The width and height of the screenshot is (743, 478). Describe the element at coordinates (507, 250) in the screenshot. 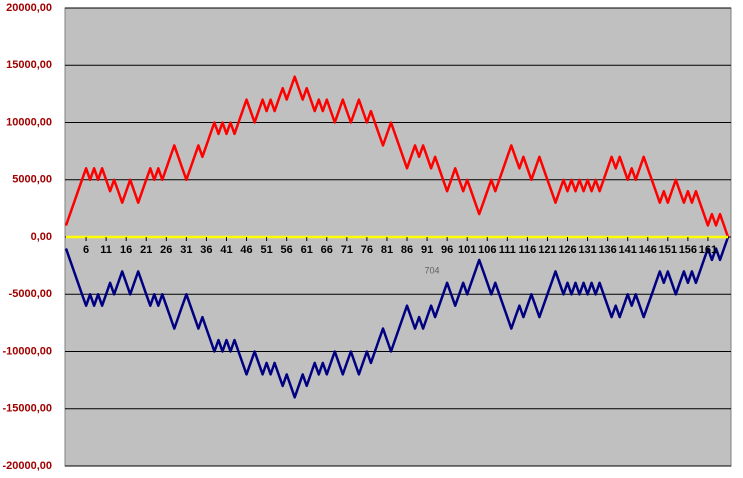

I see `x-tick-label: 111` at that location.